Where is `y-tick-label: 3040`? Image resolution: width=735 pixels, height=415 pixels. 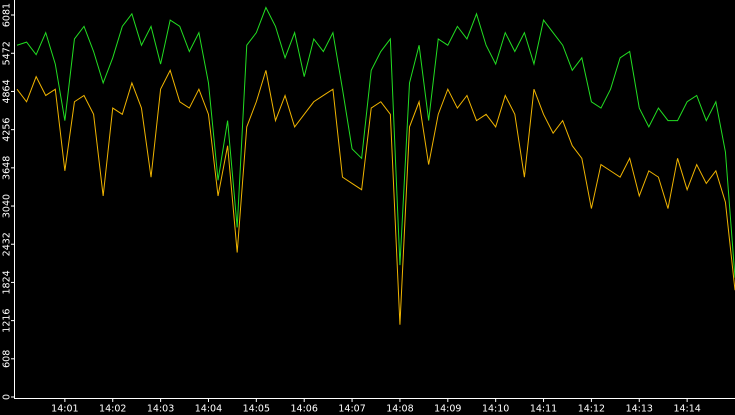 y-tick-label: 3040 is located at coordinates (7, 206).